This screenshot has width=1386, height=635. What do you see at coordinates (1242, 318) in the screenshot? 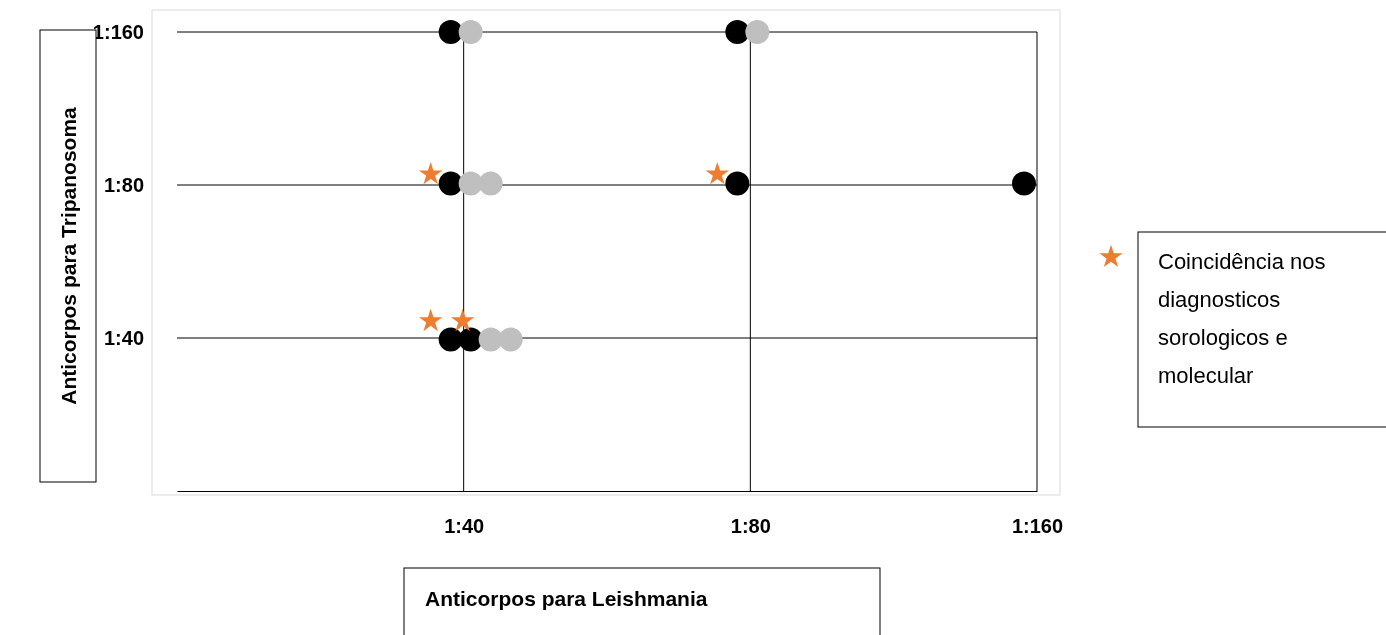
I see `legend-label: Coincidência nos diagnosticos sorologicos e molecular` at bounding box center [1242, 318].